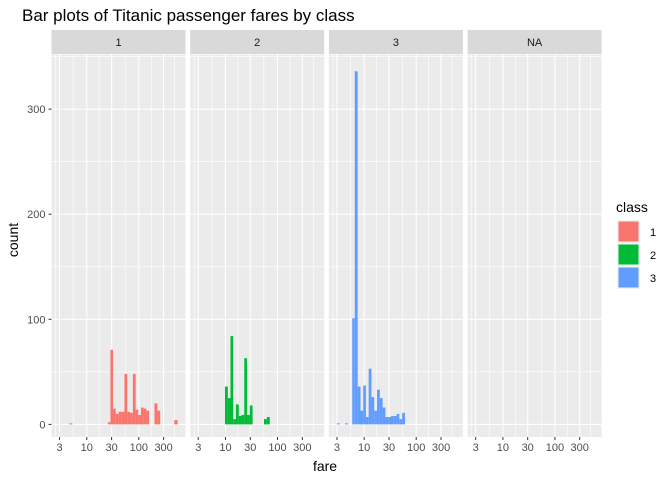  Describe the element at coordinates (36, 110) in the screenshot. I see `y-tick-label: 300` at that location.